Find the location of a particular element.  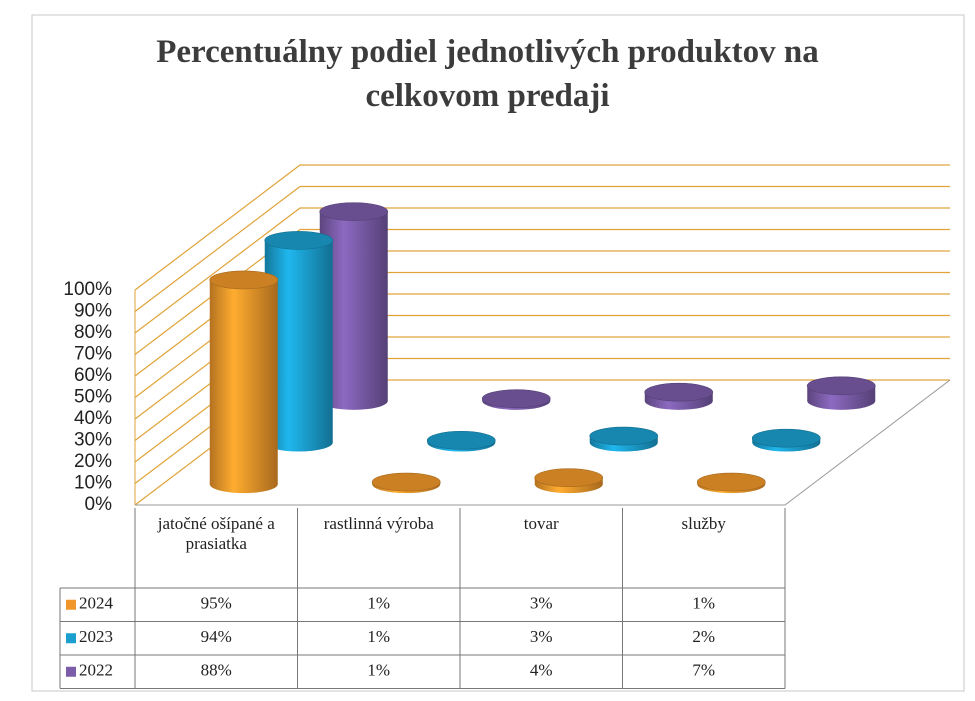

y-tick-label: 80% is located at coordinates (93, 332).